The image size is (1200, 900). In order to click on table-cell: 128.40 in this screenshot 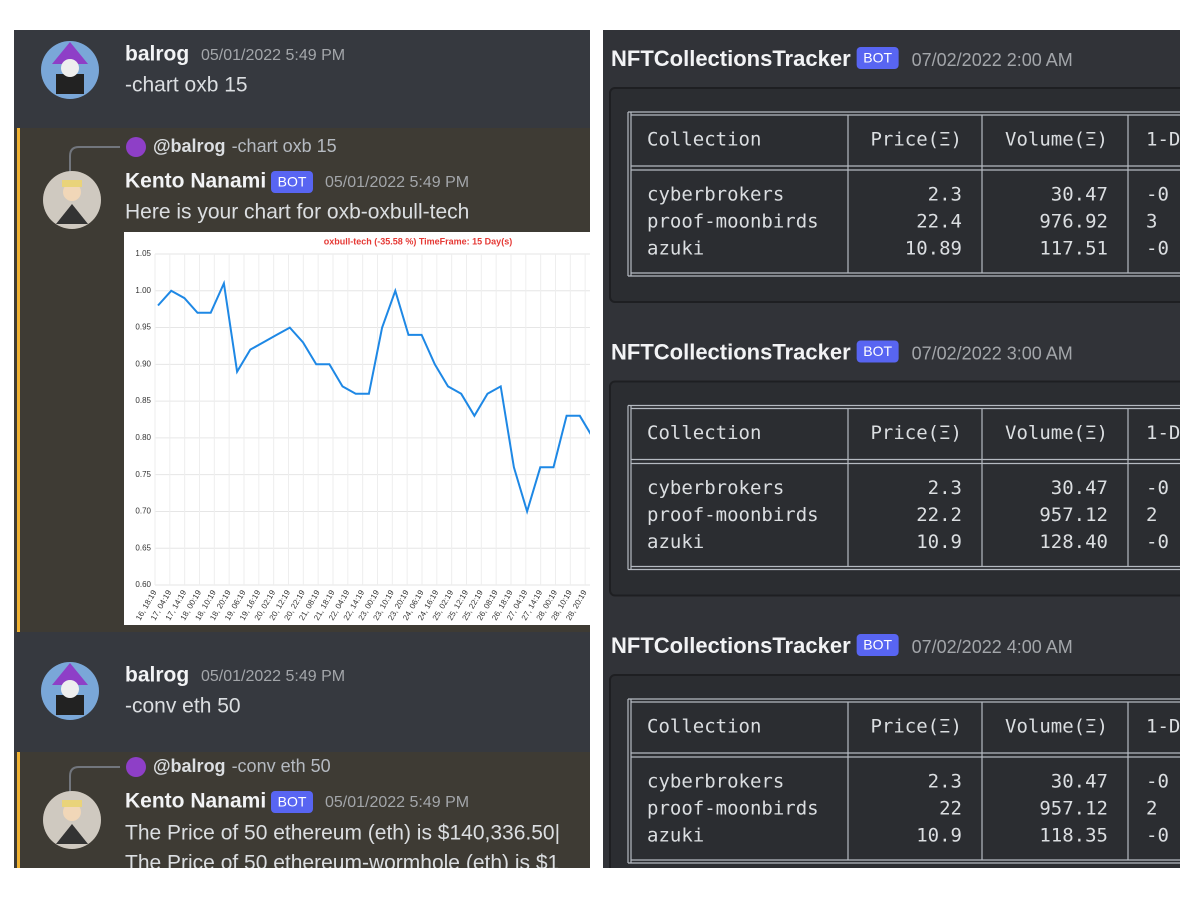, I will do `click(1073, 542)`.